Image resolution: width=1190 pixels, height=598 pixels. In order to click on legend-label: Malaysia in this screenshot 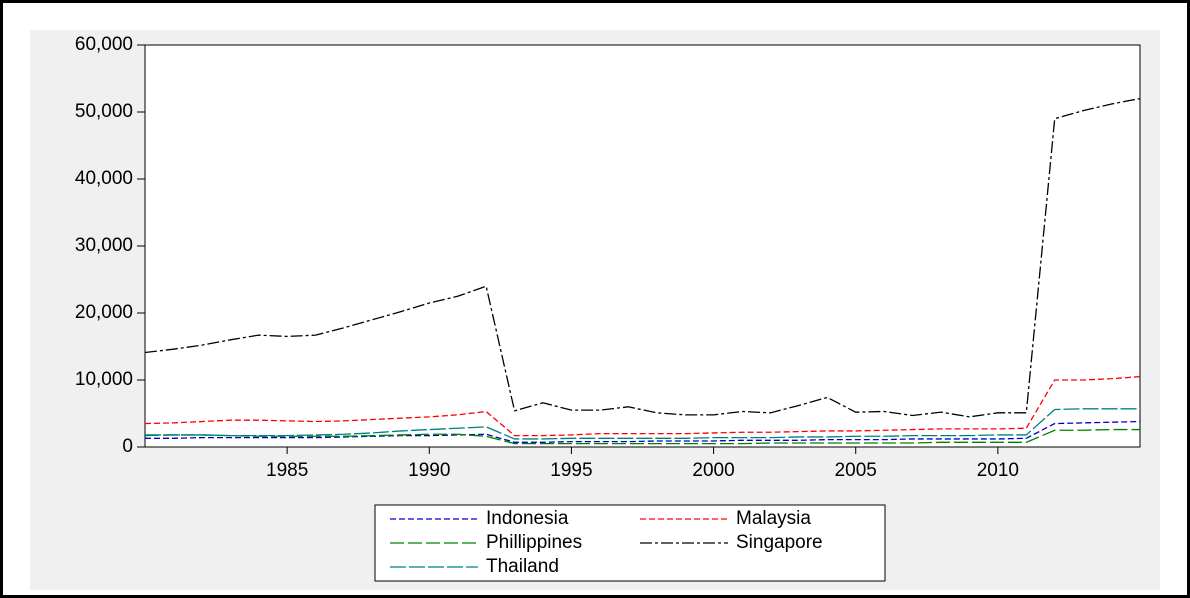, I will do `click(773, 518)`.